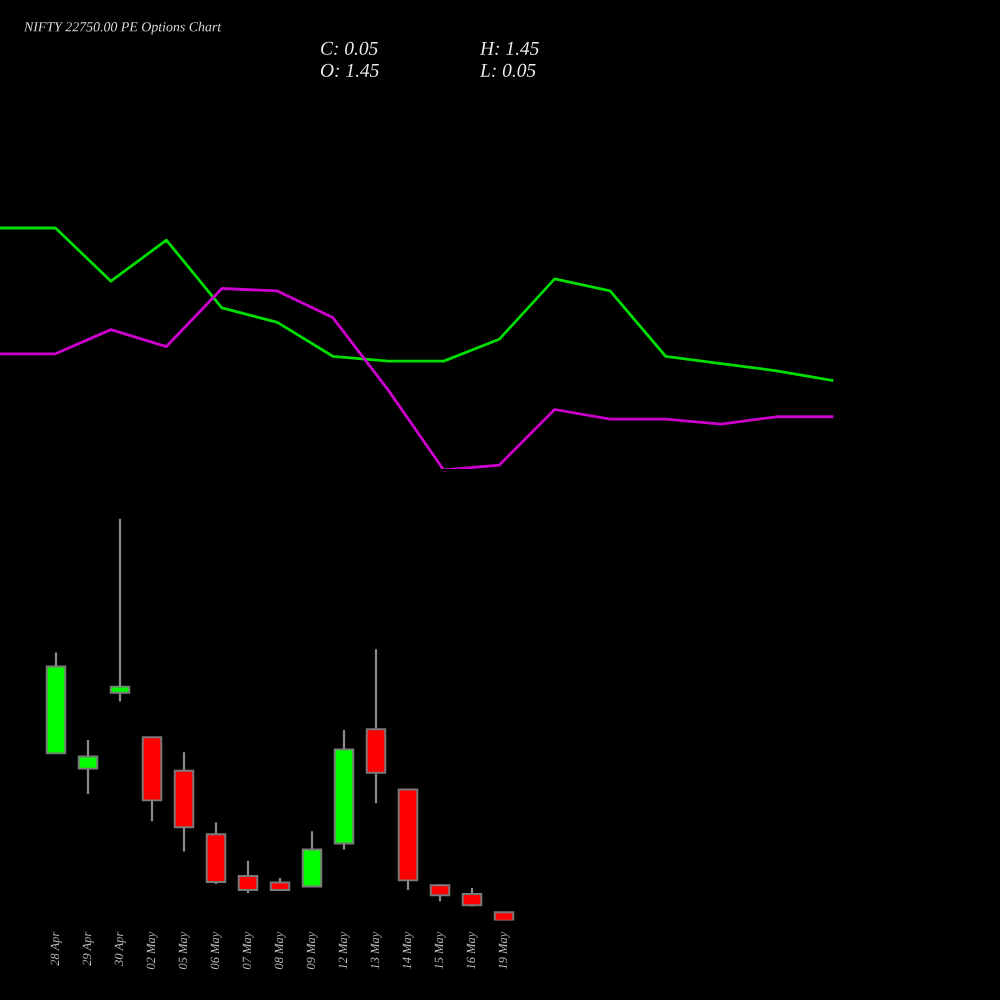 This screenshot has height=1000, width=1000. What do you see at coordinates (507, 70) in the screenshot?
I see `text: L: 0.05` at bounding box center [507, 70].